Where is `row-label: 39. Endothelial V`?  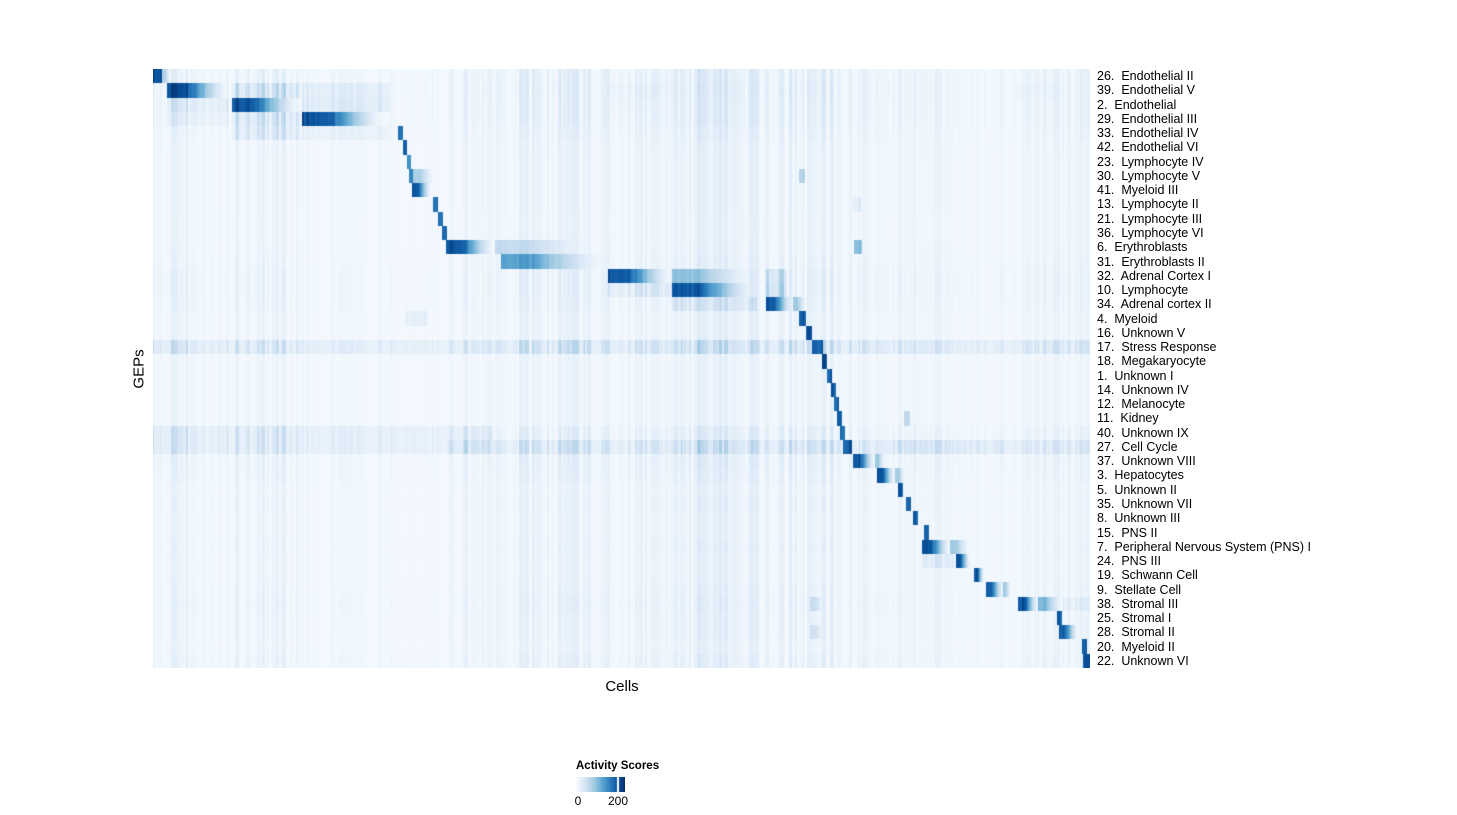
row-label: 39. Endothelial V is located at coordinates (1146, 90).